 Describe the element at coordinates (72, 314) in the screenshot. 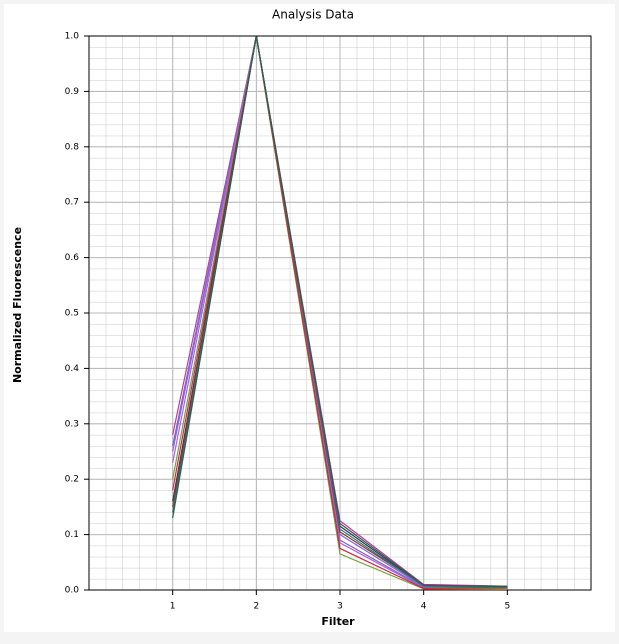

I see `y-tick-label: 0.5` at that location.